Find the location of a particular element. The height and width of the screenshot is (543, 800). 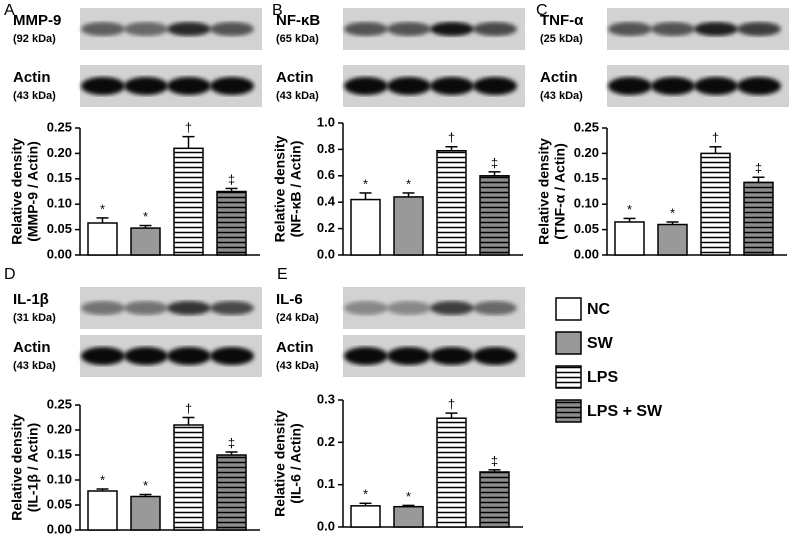

y-axis-label: (TNF-α / Actin) is located at coordinates (560, 191).